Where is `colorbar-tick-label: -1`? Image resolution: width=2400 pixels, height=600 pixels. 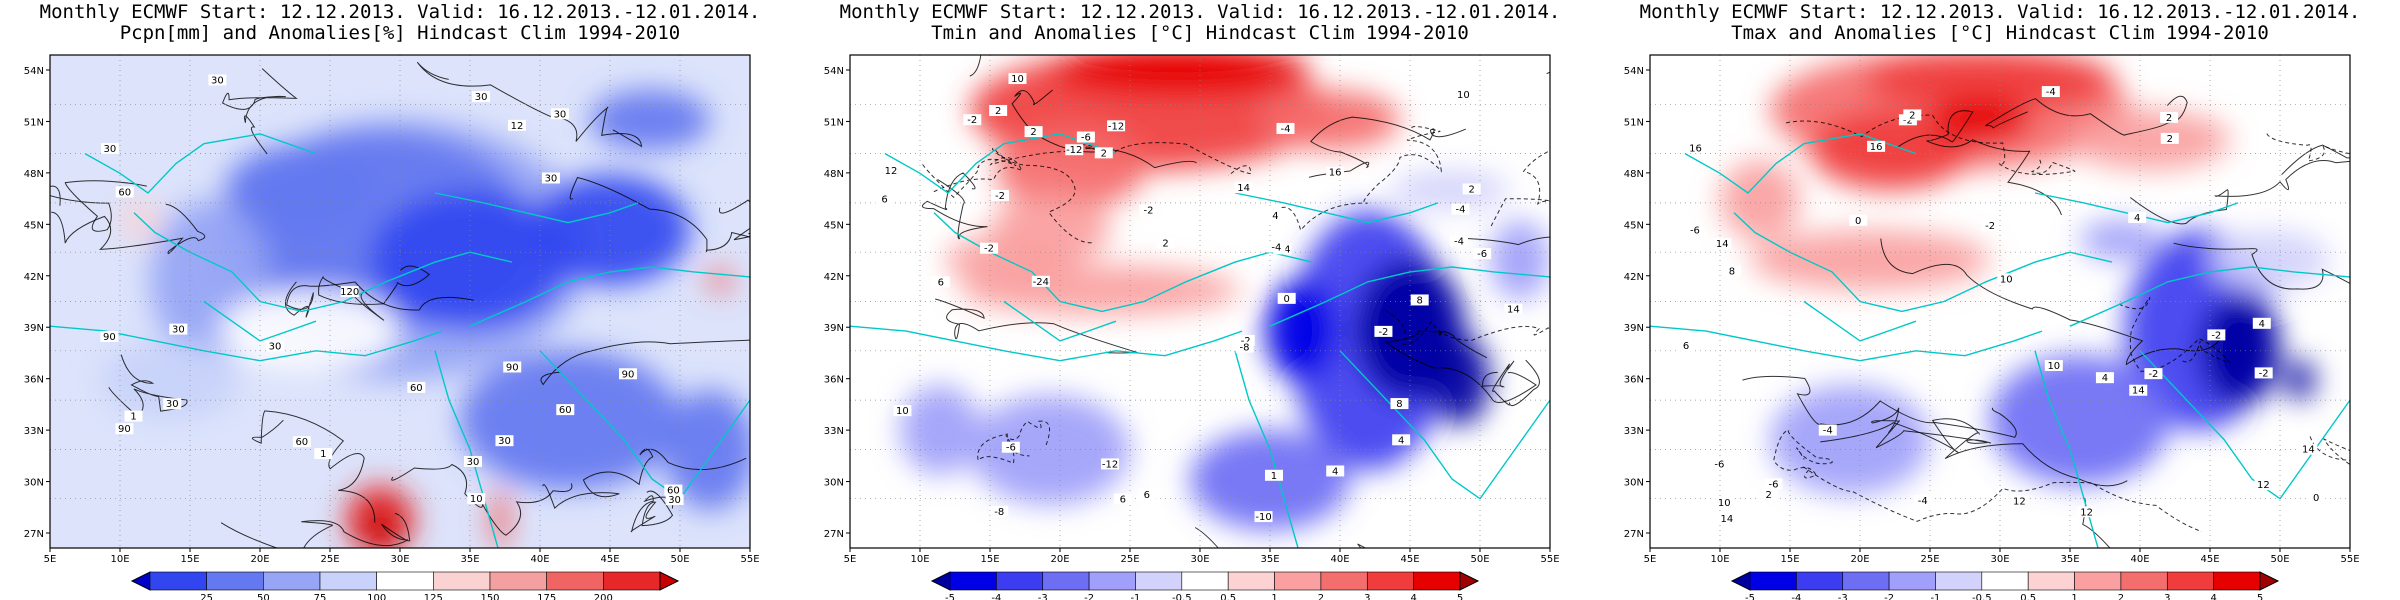 colorbar-tick-label: -1 is located at coordinates (1135, 596).